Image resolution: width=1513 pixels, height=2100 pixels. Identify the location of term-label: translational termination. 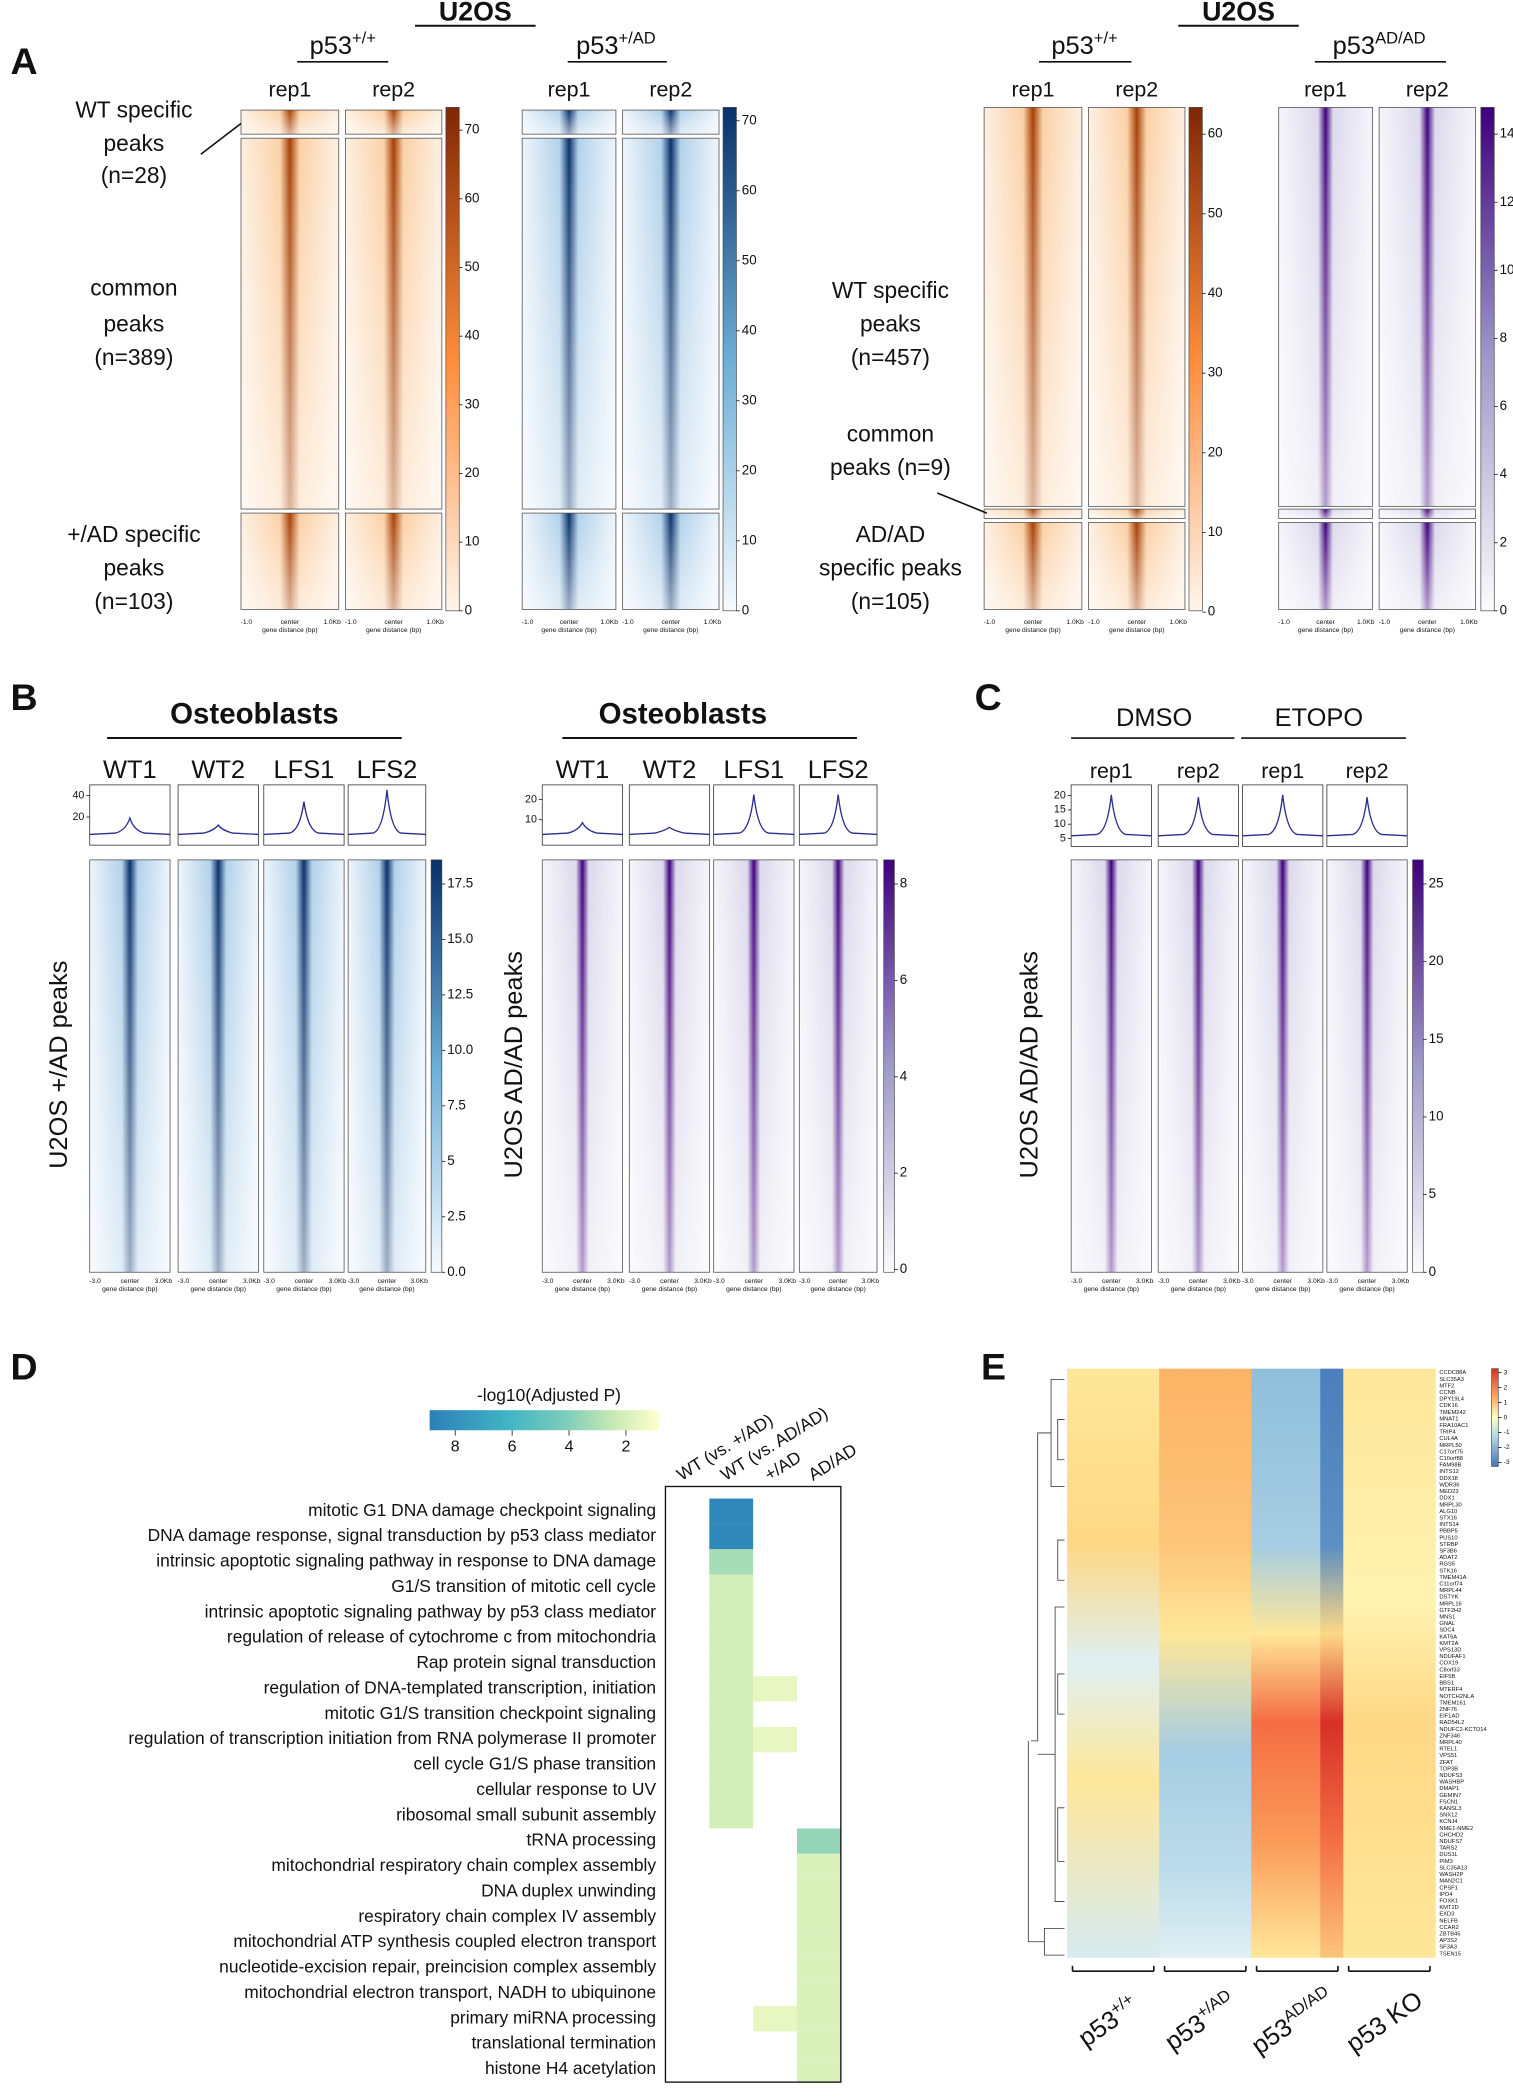
(563, 2043).